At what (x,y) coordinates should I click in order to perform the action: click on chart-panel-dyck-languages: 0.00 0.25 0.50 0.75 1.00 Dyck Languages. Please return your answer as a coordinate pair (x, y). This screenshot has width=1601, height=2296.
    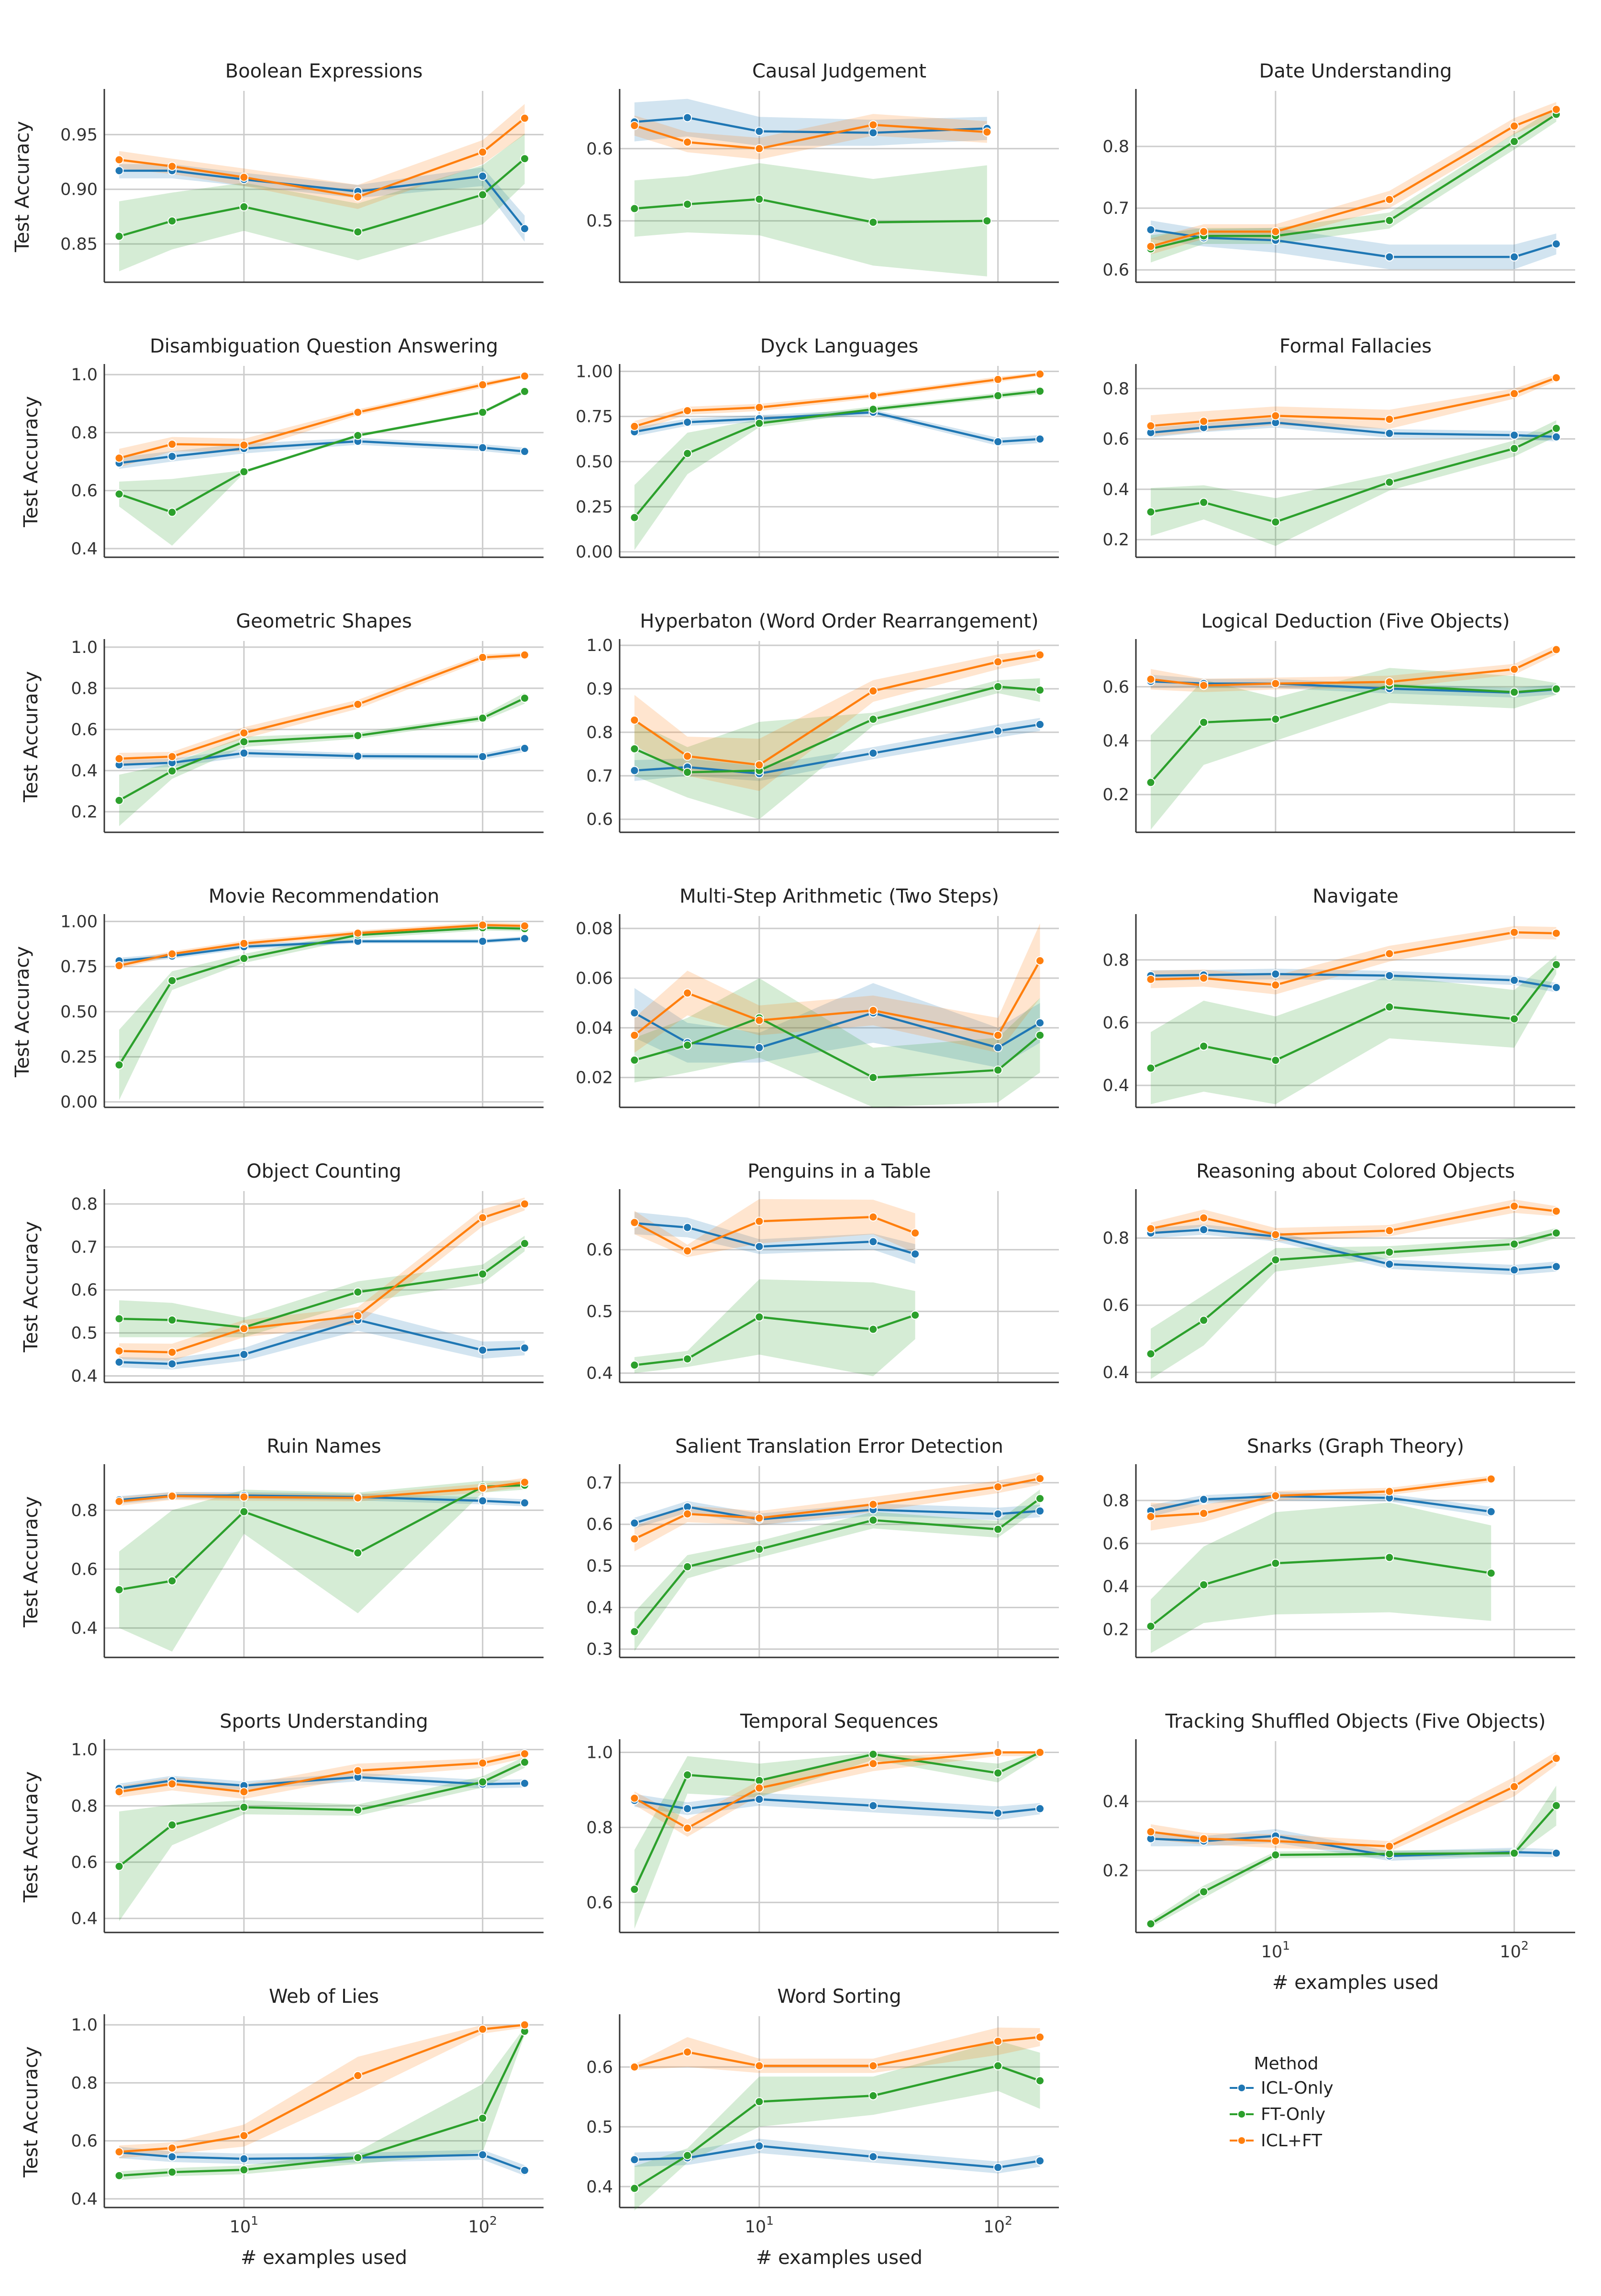
    Looking at the image, I should click on (818, 449).